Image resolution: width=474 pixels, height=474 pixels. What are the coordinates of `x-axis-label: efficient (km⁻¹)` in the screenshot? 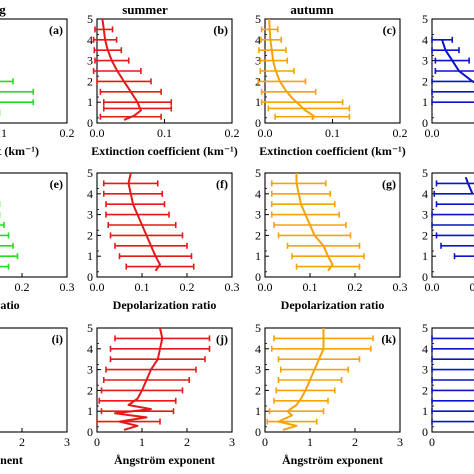 It's located at (19, 151).